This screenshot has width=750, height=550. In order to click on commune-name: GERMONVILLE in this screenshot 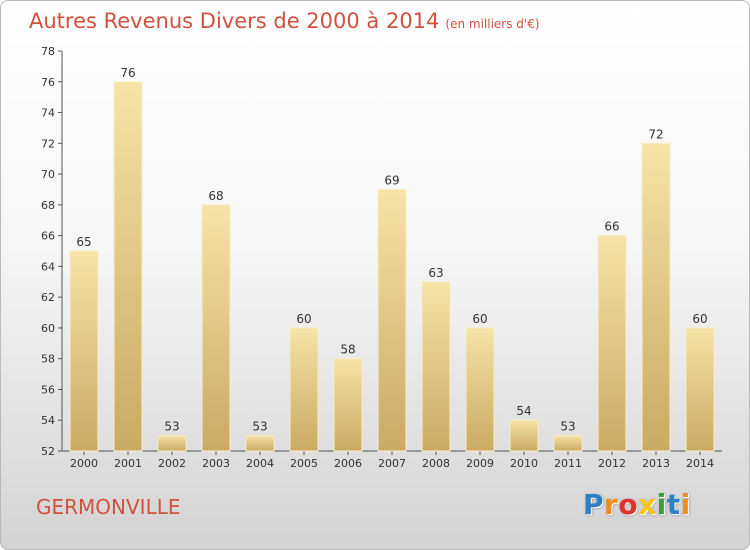, I will do `click(108, 507)`.